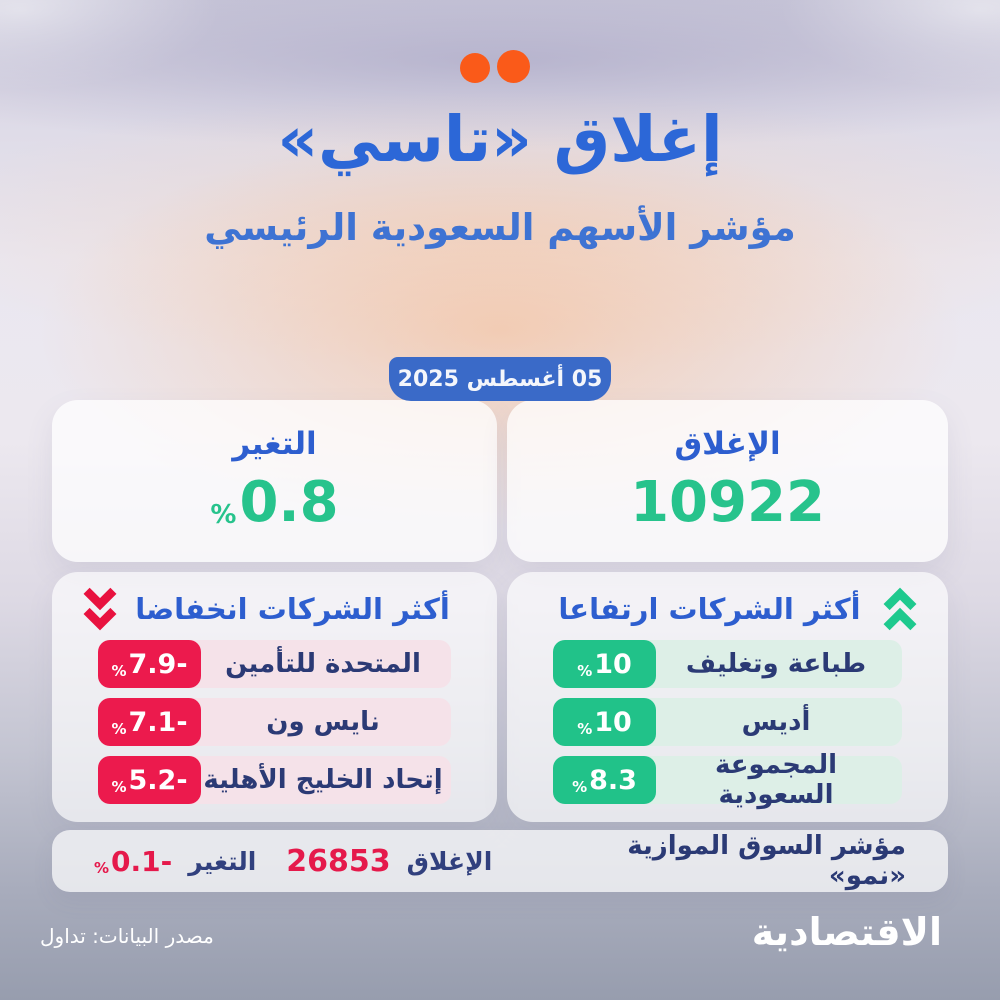 This screenshot has height=1000, width=1000. What do you see at coordinates (776, 780) in the screenshot?
I see `company-name: المجموعة السعودية` at bounding box center [776, 780].